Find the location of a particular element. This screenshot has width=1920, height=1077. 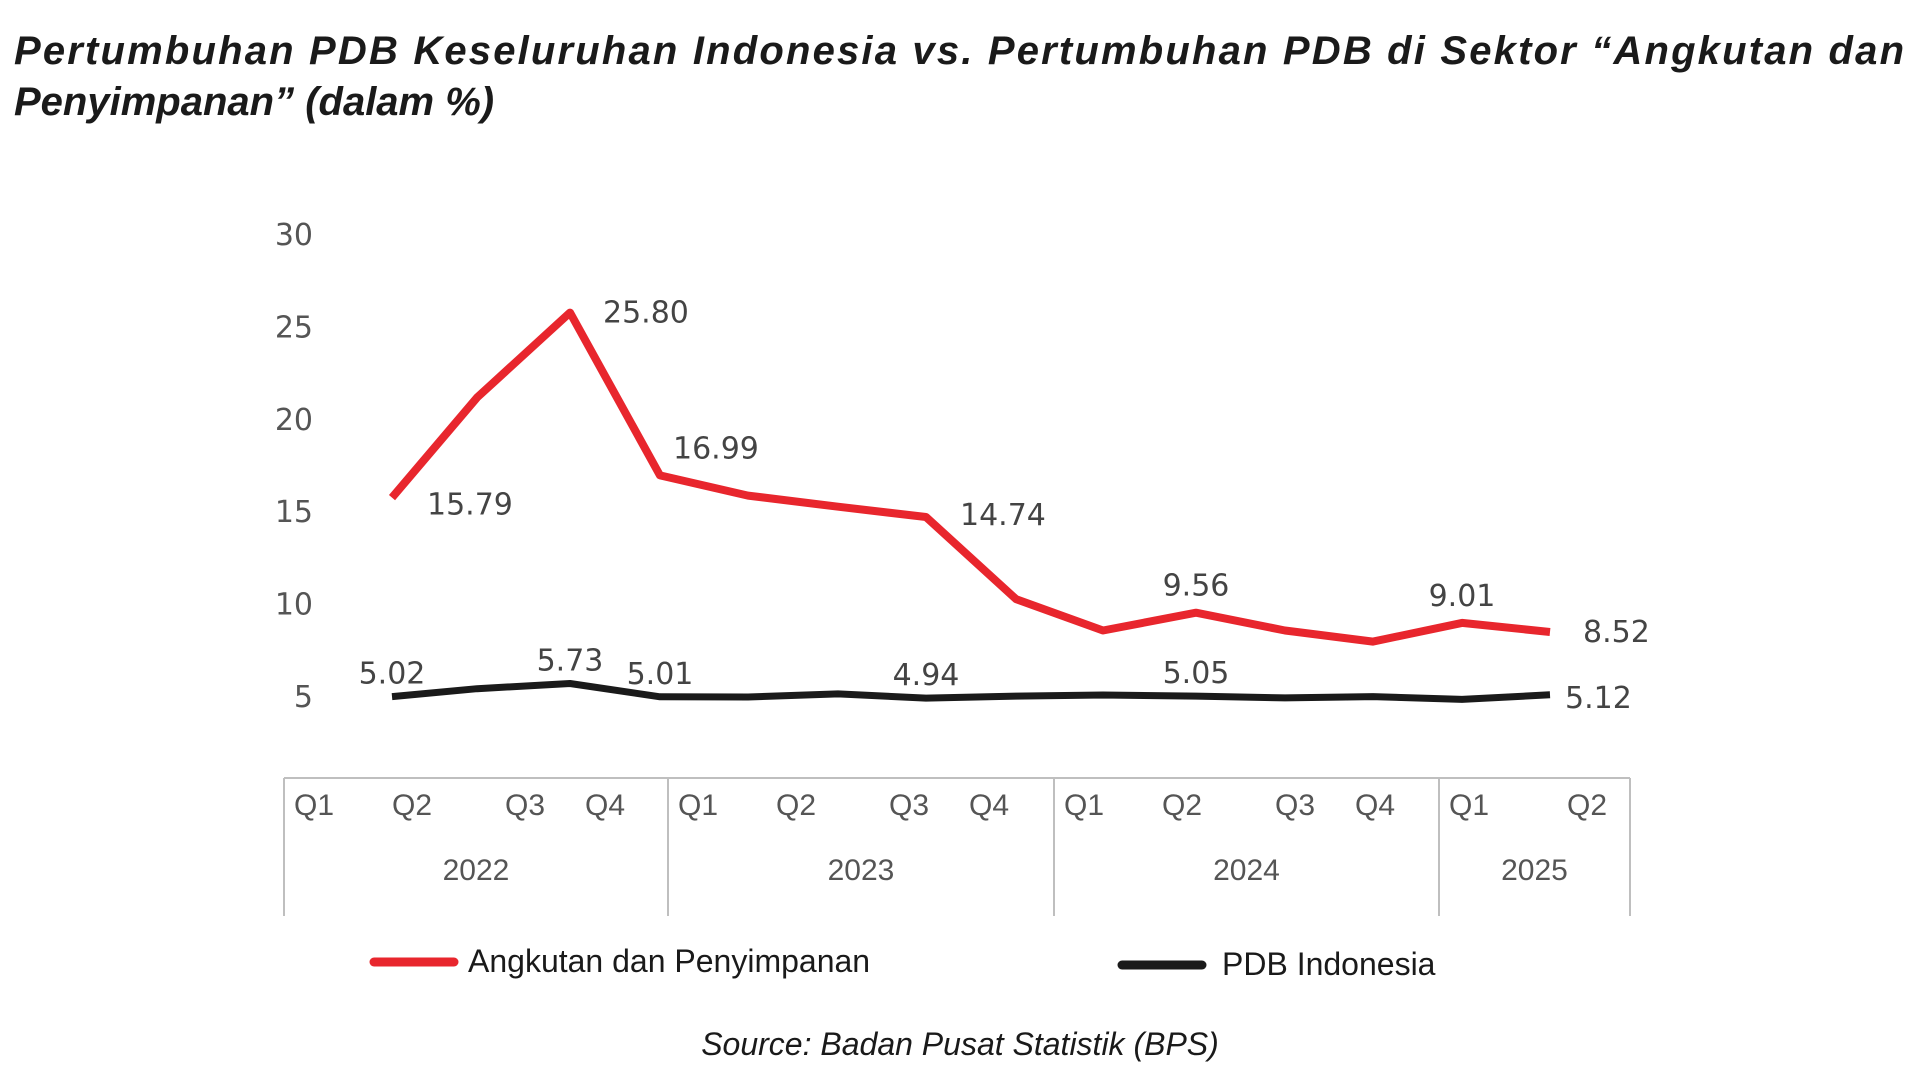

legend-label-angkutan: Angkutan dan Penyimpanan is located at coordinates (669, 961).